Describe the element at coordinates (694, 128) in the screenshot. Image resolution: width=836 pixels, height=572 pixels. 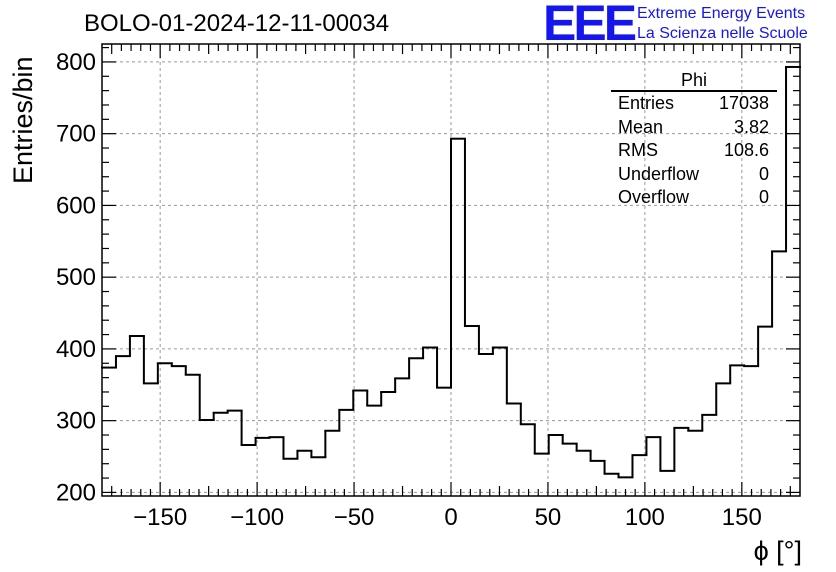
I see `stats-row-mean: Mean 3.82` at that location.